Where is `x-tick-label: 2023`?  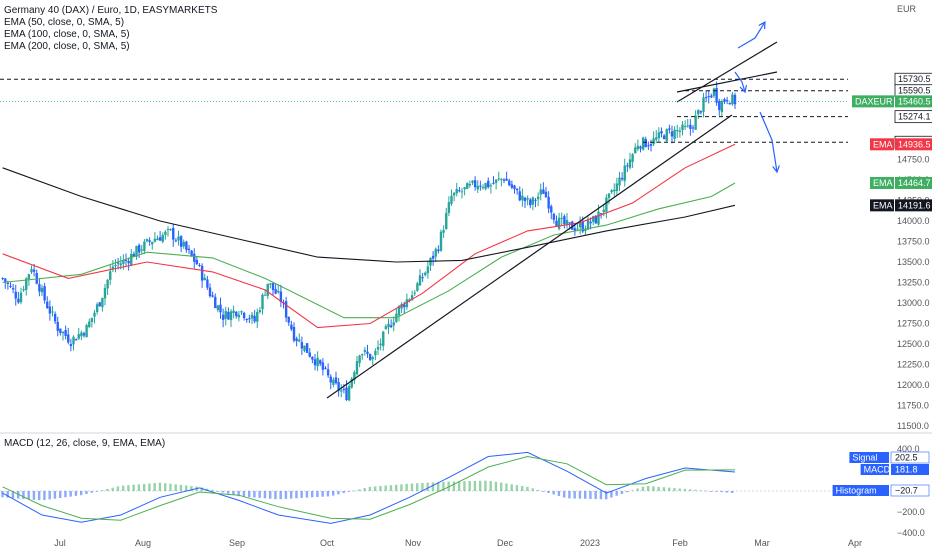
x-tick-label: 2023 is located at coordinates (590, 543).